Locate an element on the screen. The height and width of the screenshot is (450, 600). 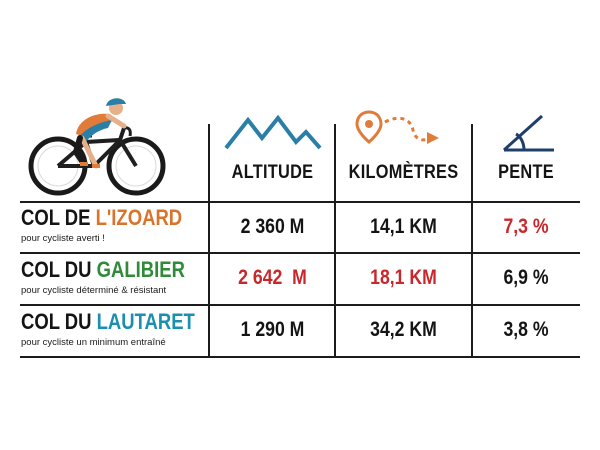
row-title-prefix: COL DE is located at coordinates (58, 217).